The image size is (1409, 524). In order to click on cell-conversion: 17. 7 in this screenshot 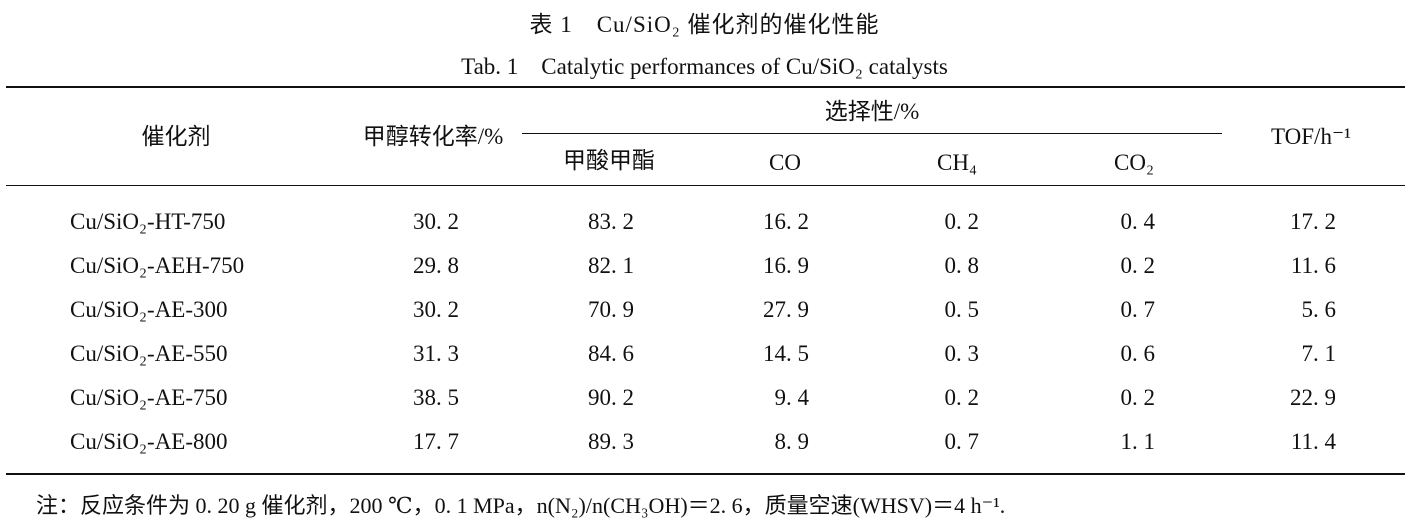, I will do `click(436, 441)`.